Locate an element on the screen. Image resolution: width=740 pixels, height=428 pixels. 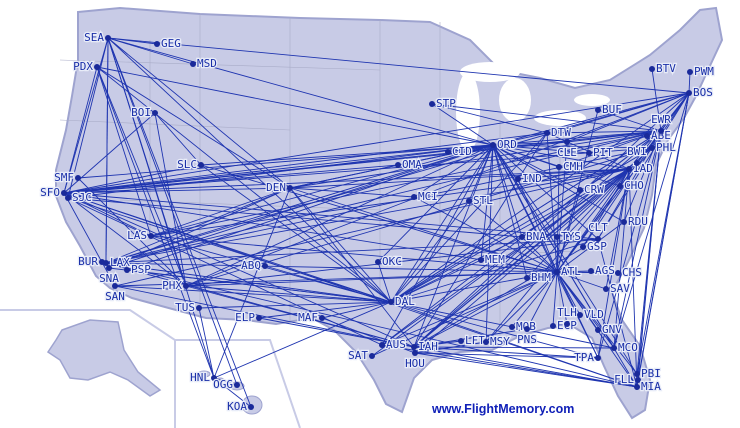
airport-den: DEN is located at coordinates (279, 187).